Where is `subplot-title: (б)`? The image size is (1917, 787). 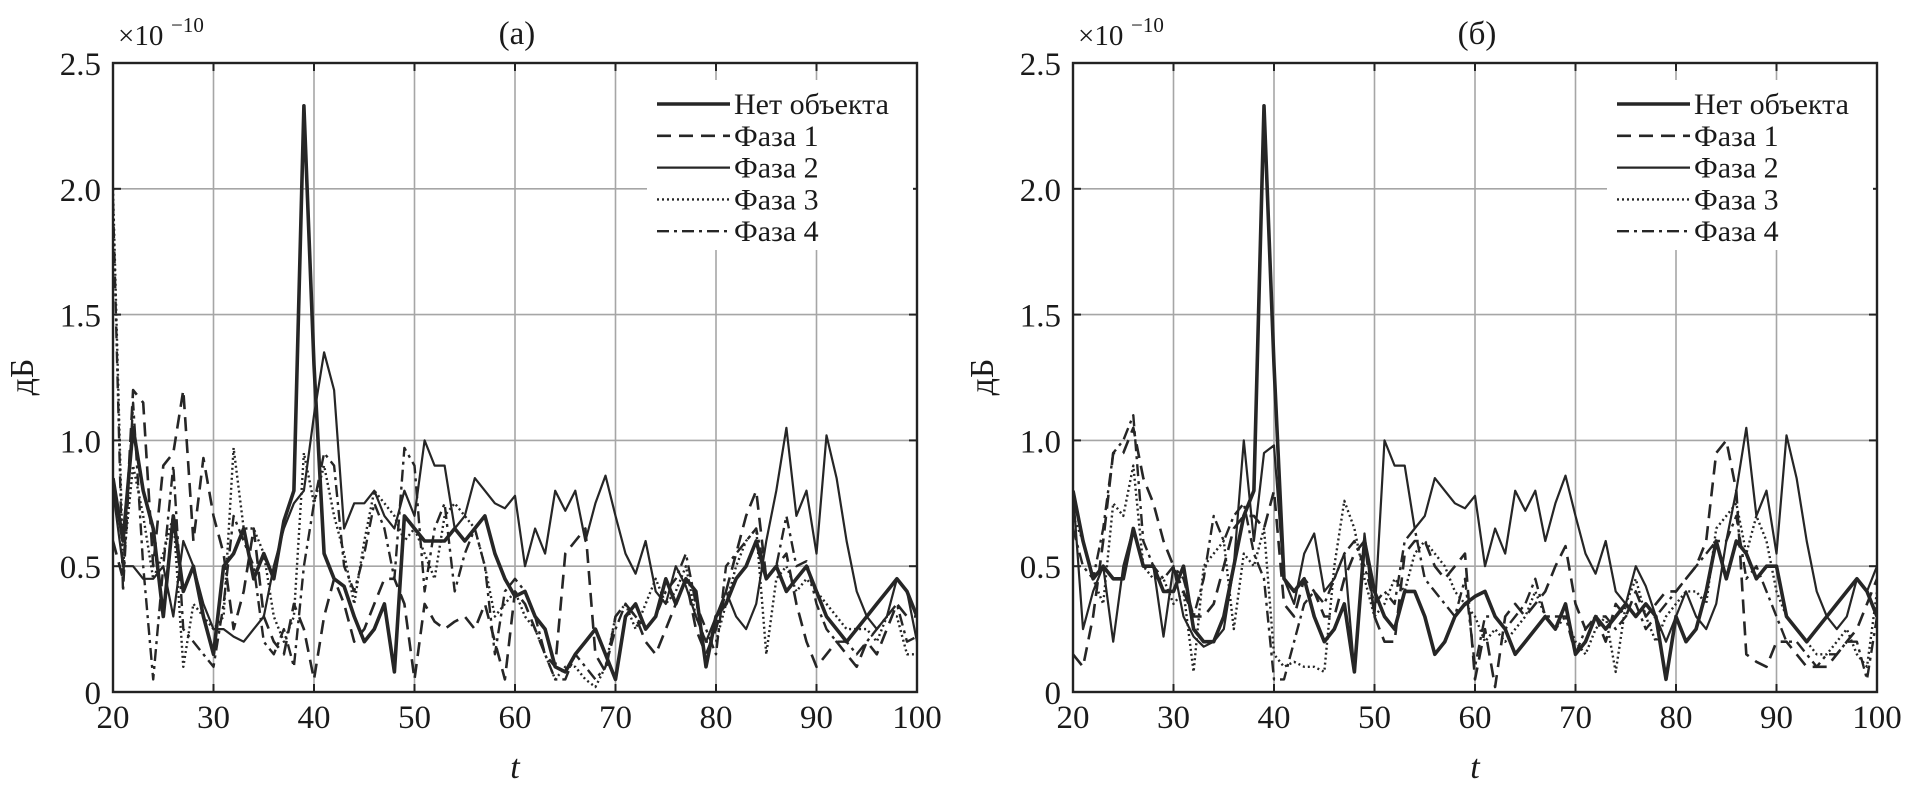
subplot-title: (б) is located at coordinates (1477, 34).